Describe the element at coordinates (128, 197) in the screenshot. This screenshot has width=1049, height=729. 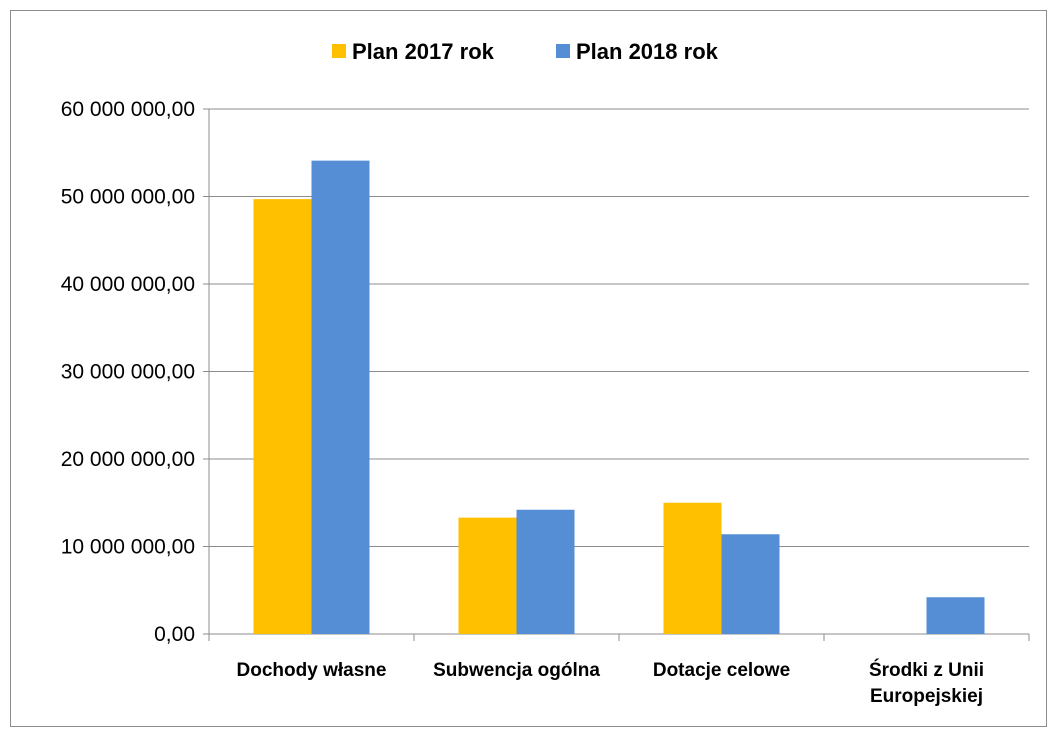
I see `y-tick-label: 50 000 000,00` at that location.